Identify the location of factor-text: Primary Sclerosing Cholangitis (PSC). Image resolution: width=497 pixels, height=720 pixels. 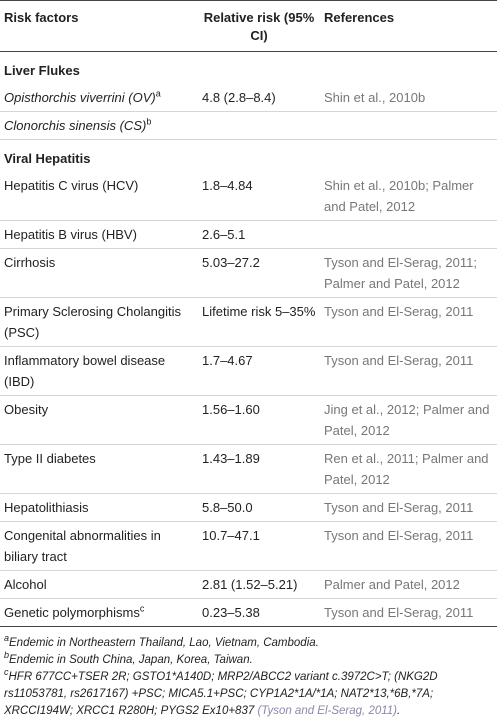
(93, 322).